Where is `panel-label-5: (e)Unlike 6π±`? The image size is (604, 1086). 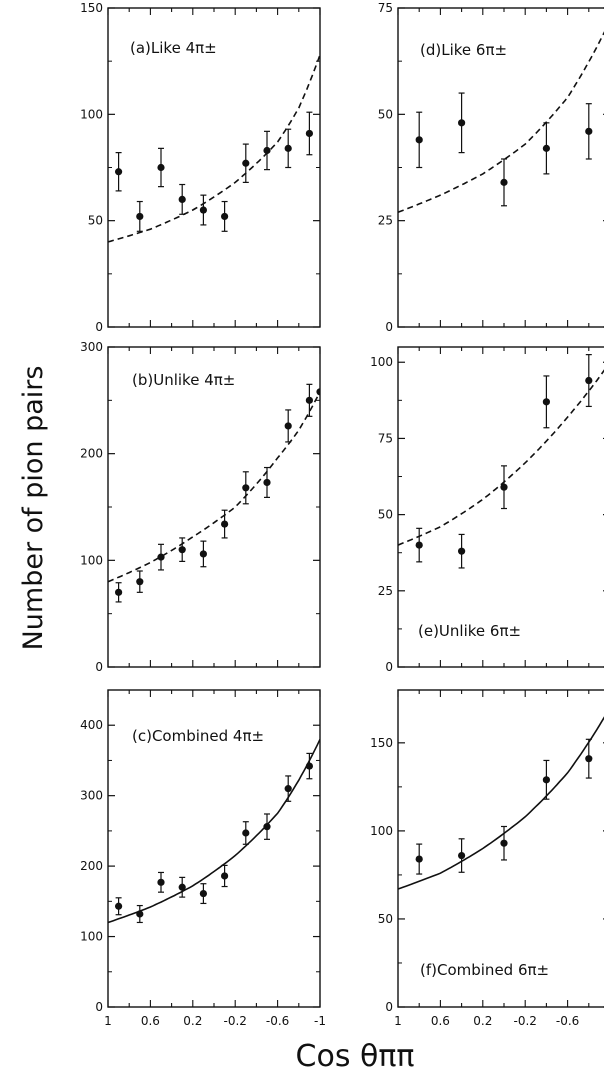
panel-label-5: (e)Unlike 6π± is located at coordinates (469, 631).